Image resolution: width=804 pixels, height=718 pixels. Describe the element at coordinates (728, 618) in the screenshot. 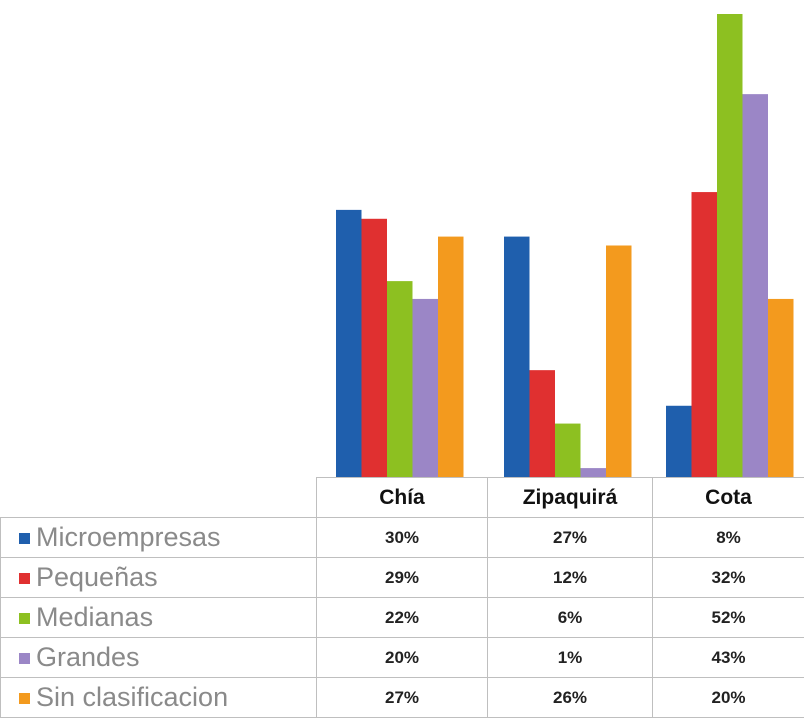

I see `table-cell: 52%` at that location.